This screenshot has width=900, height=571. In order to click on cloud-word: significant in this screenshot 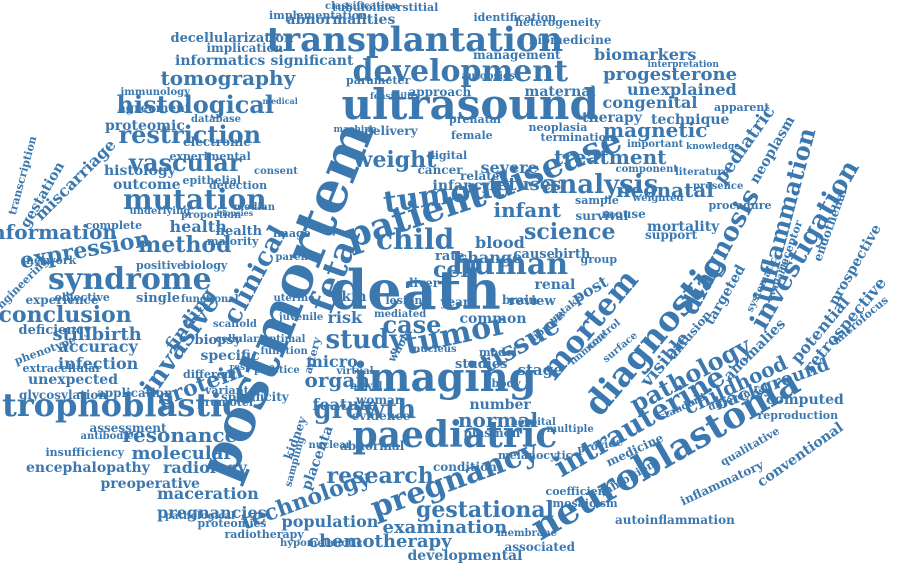, I will do `click(312, 61)`.